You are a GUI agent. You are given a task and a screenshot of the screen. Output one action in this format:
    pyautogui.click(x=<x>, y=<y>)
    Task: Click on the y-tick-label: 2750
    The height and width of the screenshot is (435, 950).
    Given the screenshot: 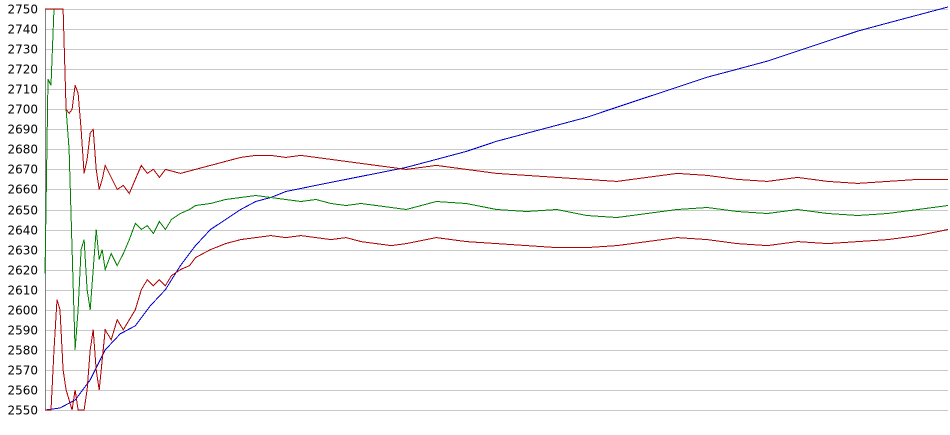 What is the action you would take?
    pyautogui.click(x=22, y=10)
    